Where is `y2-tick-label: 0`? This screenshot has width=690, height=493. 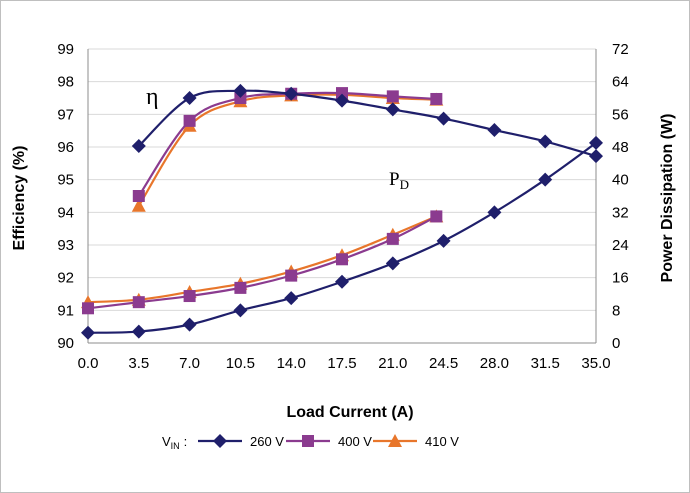 y2-tick-label: 0 is located at coordinates (616, 343).